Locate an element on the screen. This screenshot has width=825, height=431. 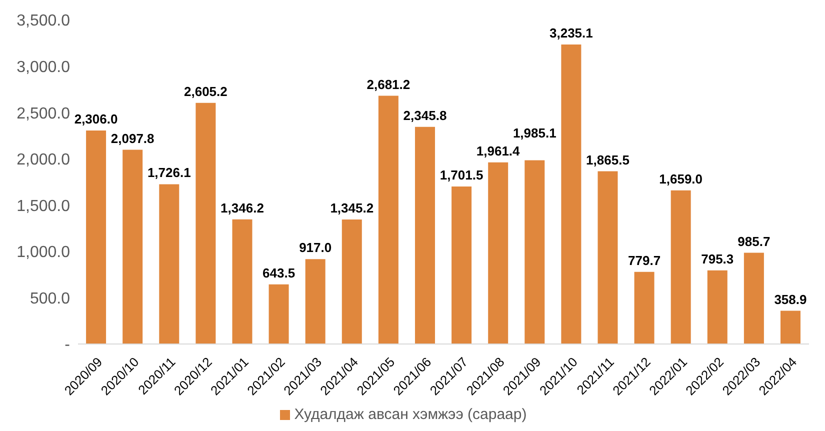
data-label: 779.7 is located at coordinates (644, 260).